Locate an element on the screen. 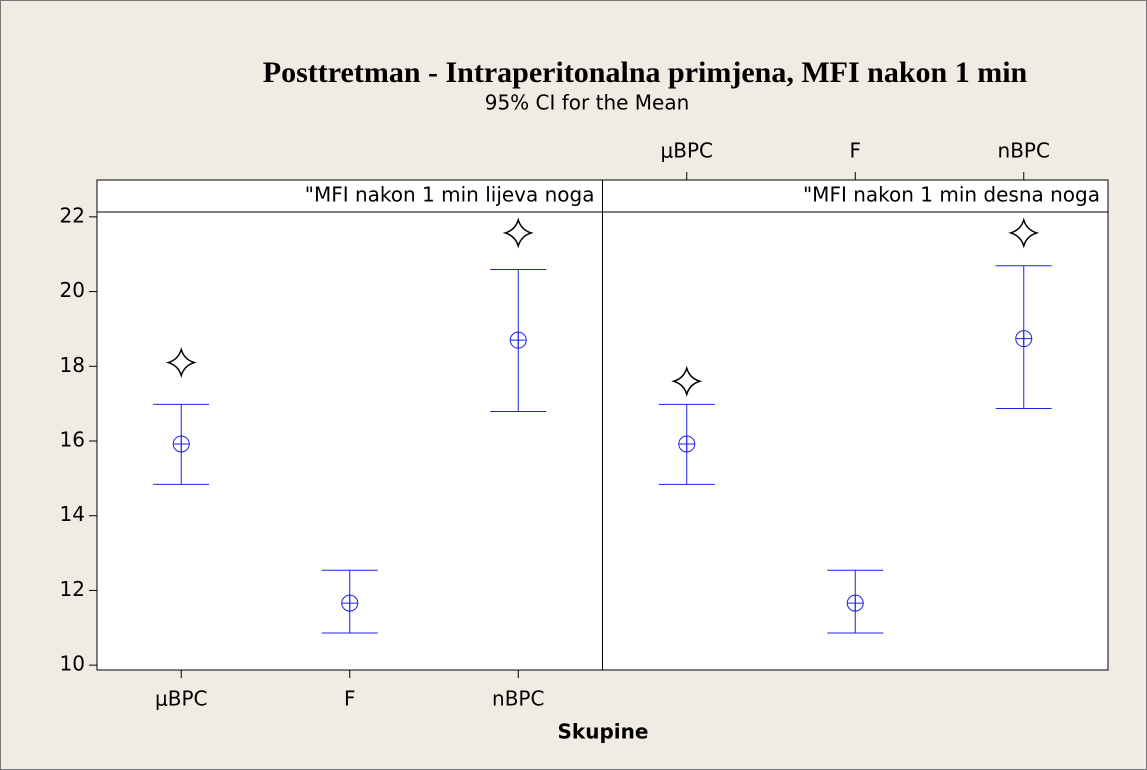 The height and width of the screenshot is (770, 1147). x-tick-label: nBPC is located at coordinates (518, 699).